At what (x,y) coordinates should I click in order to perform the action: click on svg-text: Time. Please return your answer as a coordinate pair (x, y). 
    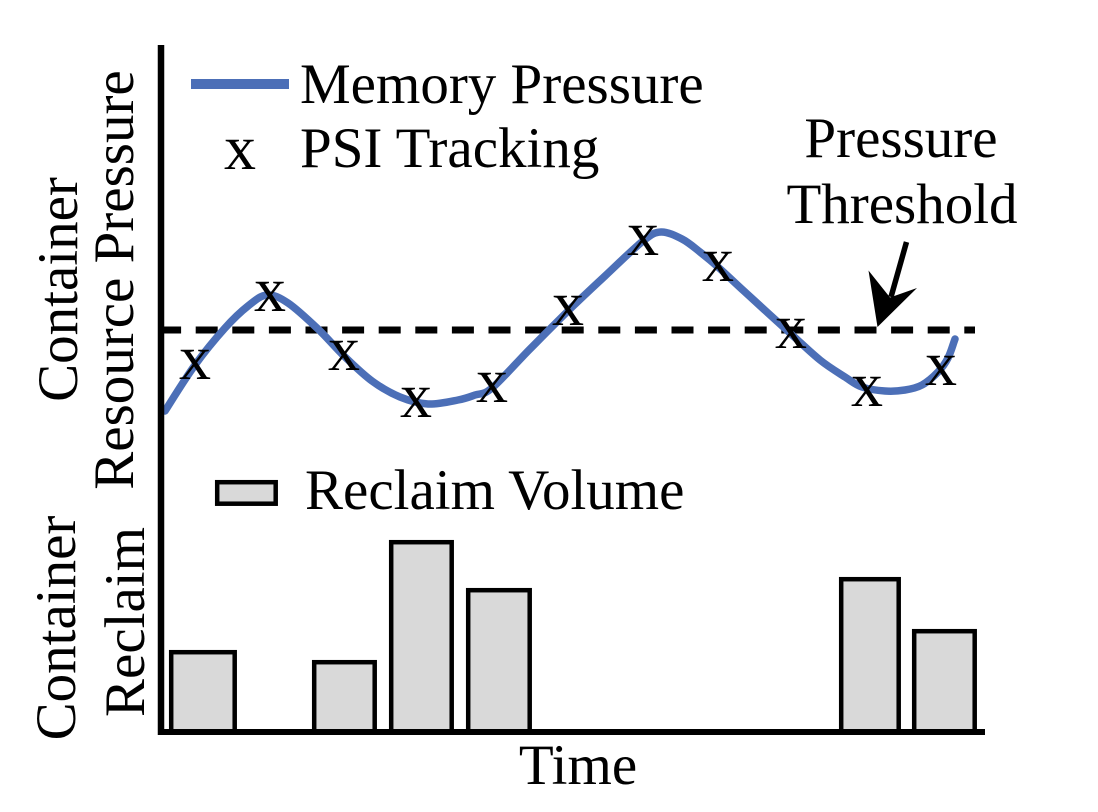
    Looking at the image, I should click on (578, 765).